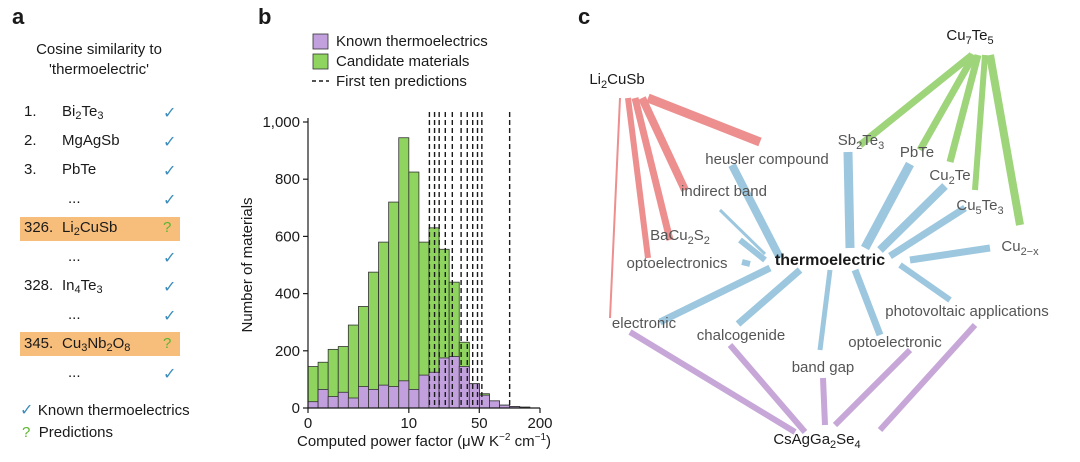  Describe the element at coordinates (917, 152) in the screenshot. I see `node-pbte: PbTe` at that location.